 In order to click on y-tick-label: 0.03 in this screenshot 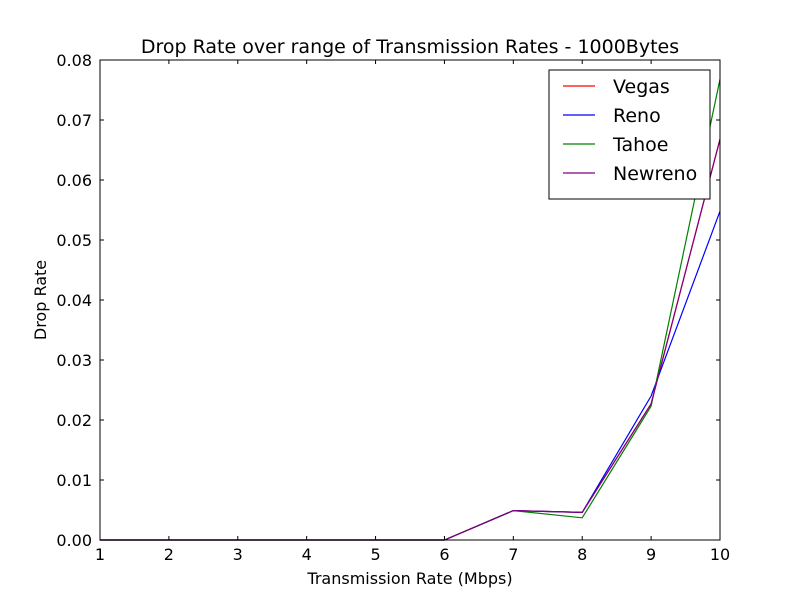, I will do `click(74, 360)`.